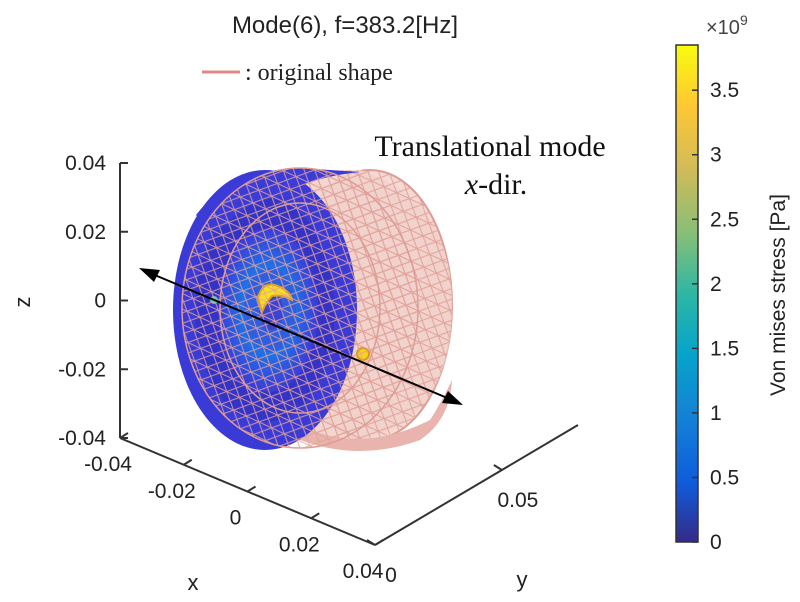  What do you see at coordinates (723, 28) in the screenshot?
I see `colorbar-multiplier-base: ×10` at bounding box center [723, 28].